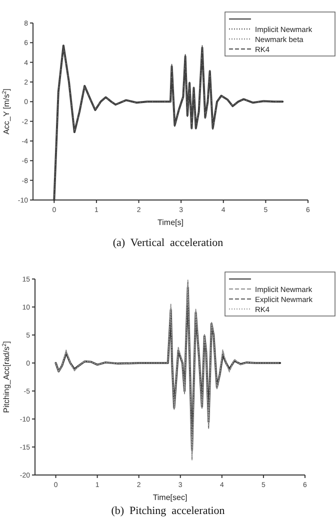 The height and width of the screenshot is (520, 336). Describe the element at coordinates (168, 243) in the screenshot. I see `text: (a) Vertical acceleration` at that location.